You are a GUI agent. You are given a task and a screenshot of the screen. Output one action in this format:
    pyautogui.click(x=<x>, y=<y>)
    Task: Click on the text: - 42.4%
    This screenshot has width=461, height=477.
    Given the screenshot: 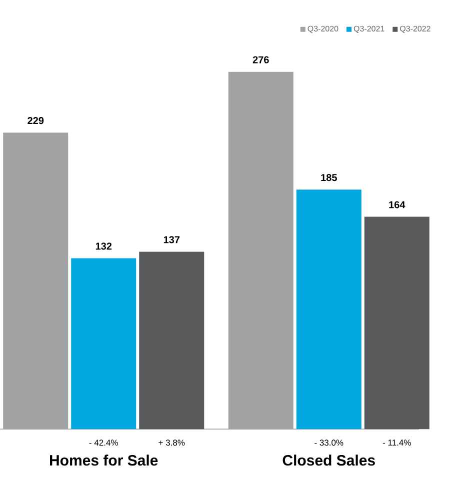 What is the action you would take?
    pyautogui.click(x=103, y=443)
    